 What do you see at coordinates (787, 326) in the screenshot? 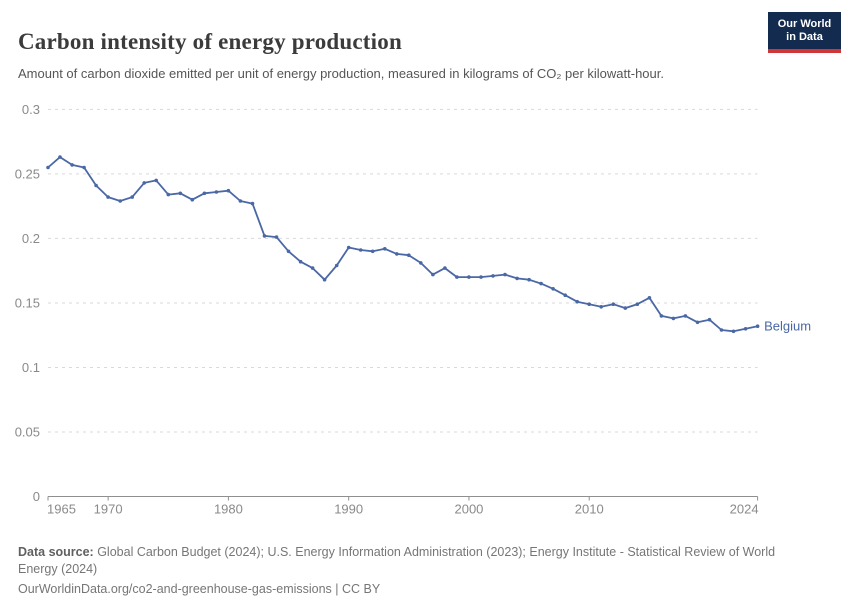
I see `series-label-belgium: Belgium` at bounding box center [787, 326].